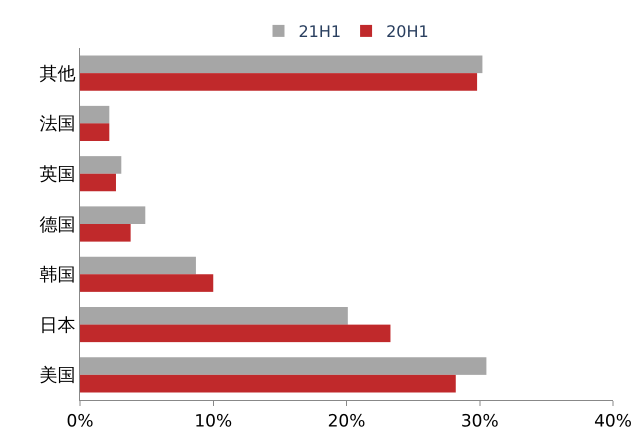  What do you see at coordinates (407, 32) in the screenshot?
I see `legend-label: 20H1` at bounding box center [407, 32].